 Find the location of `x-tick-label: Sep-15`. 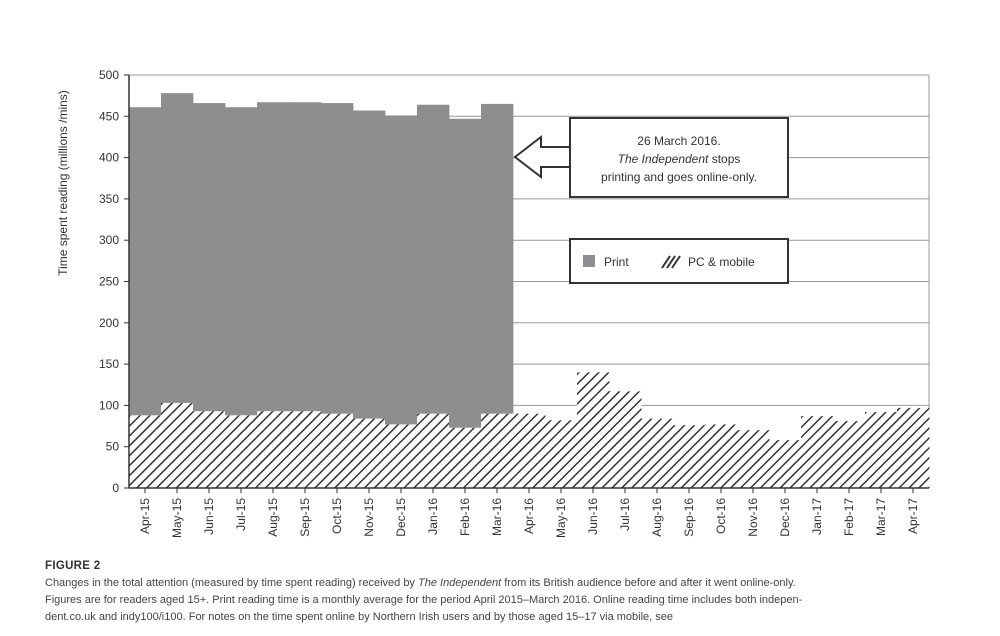

x-tick-label: Sep-15 is located at coordinates (305, 517).